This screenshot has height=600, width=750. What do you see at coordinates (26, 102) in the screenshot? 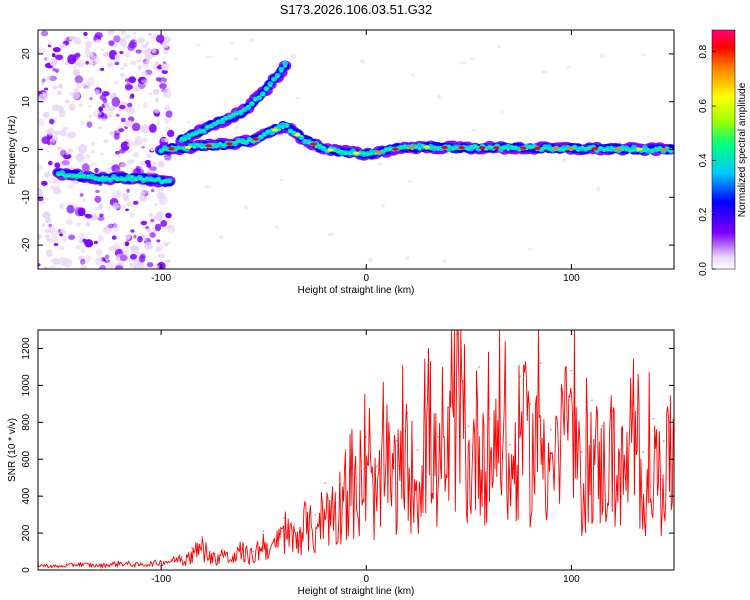
I see `y-tick-label: 10` at bounding box center [26, 102].